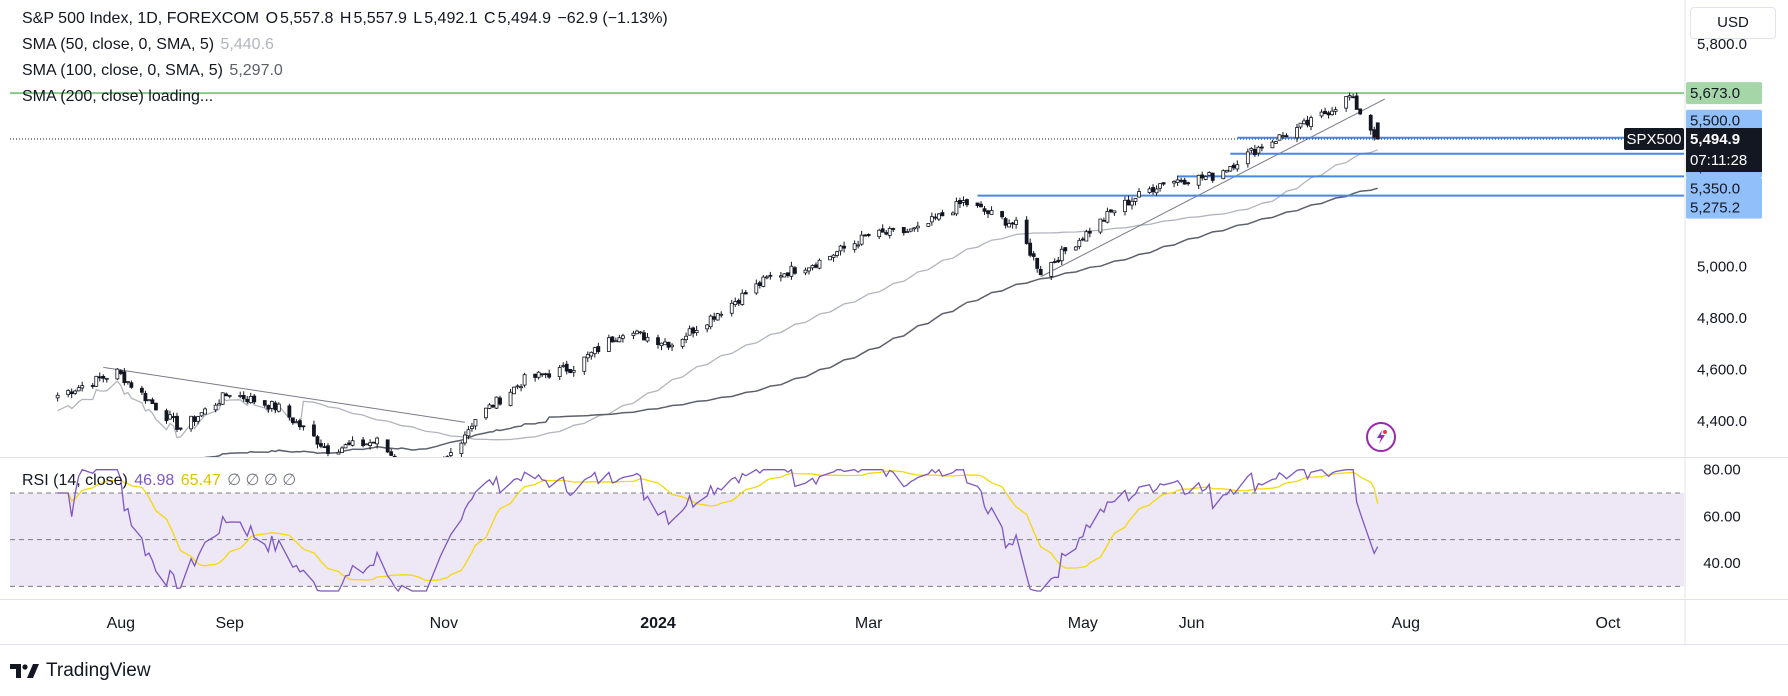  What do you see at coordinates (149, 45) in the screenshot?
I see `sma50-legend: SMA (50, close, 0, SMA, 5) 5,440.6` at bounding box center [149, 45].